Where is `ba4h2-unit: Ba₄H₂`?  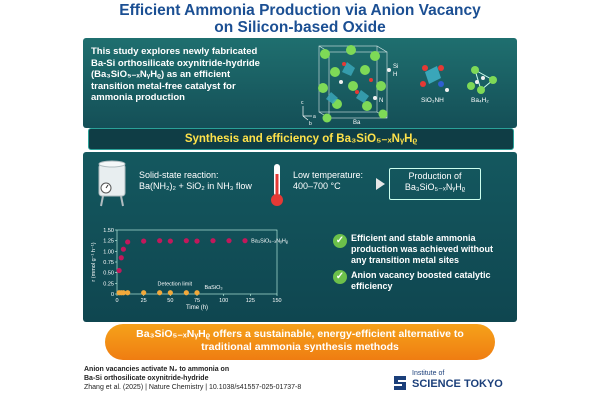 ba4h2-unit: Ba₄H₂ is located at coordinates (482, 85).